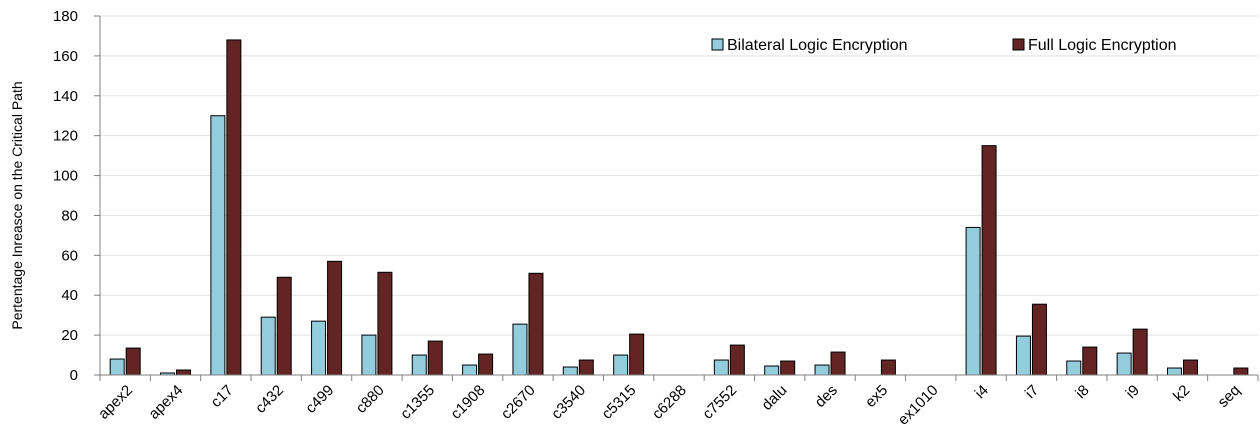 The image size is (1260, 443). I want to click on bar-bilateral-c1355, so click(419, 365).